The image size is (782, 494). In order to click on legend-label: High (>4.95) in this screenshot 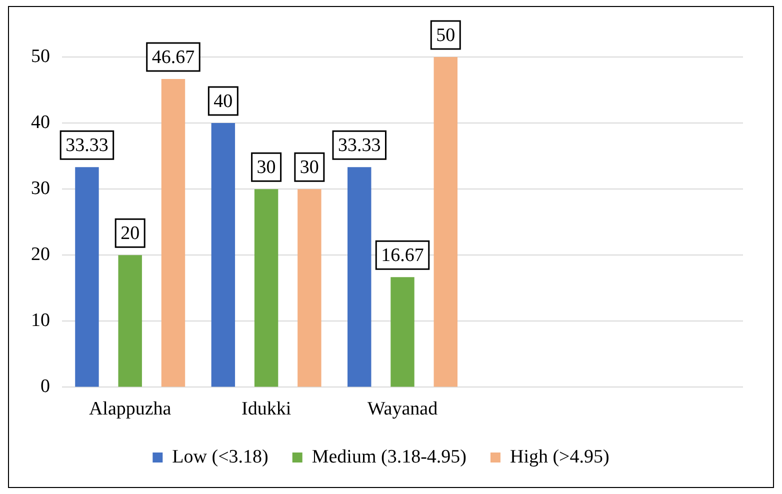, I will do `click(560, 457)`.